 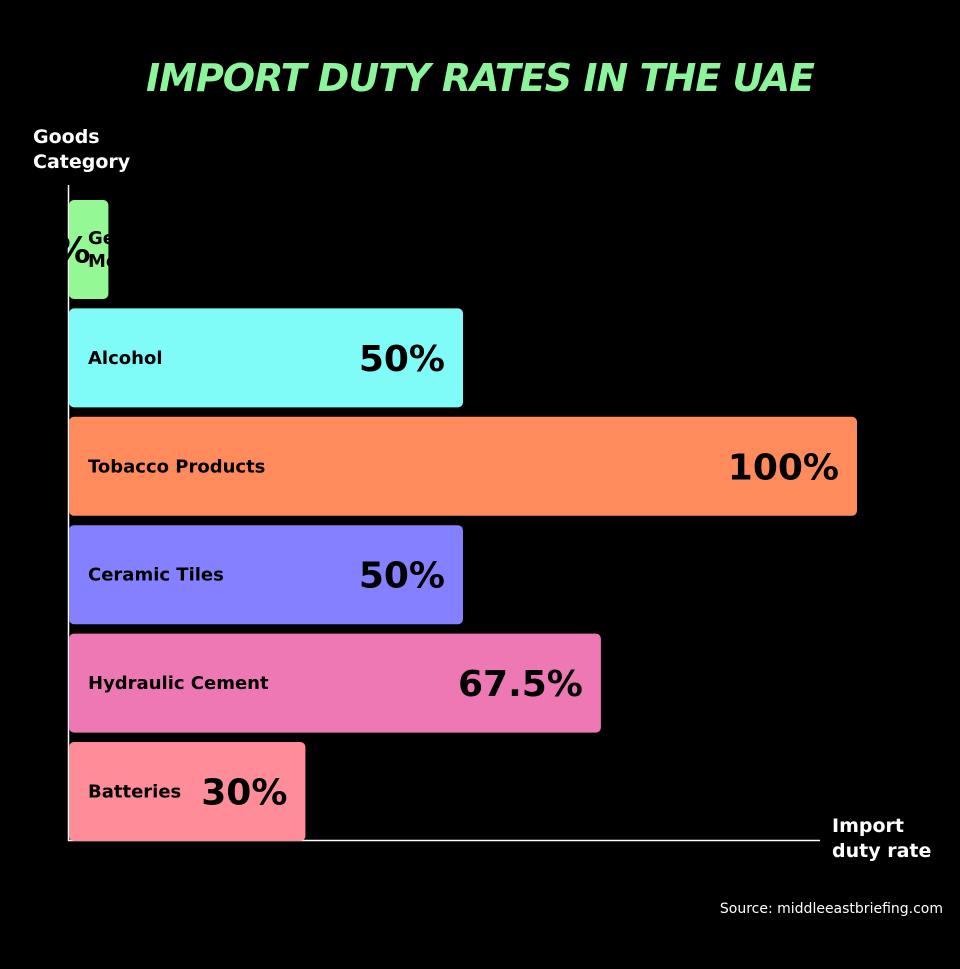 I want to click on category-label: Tobacco Products, so click(x=176, y=466).